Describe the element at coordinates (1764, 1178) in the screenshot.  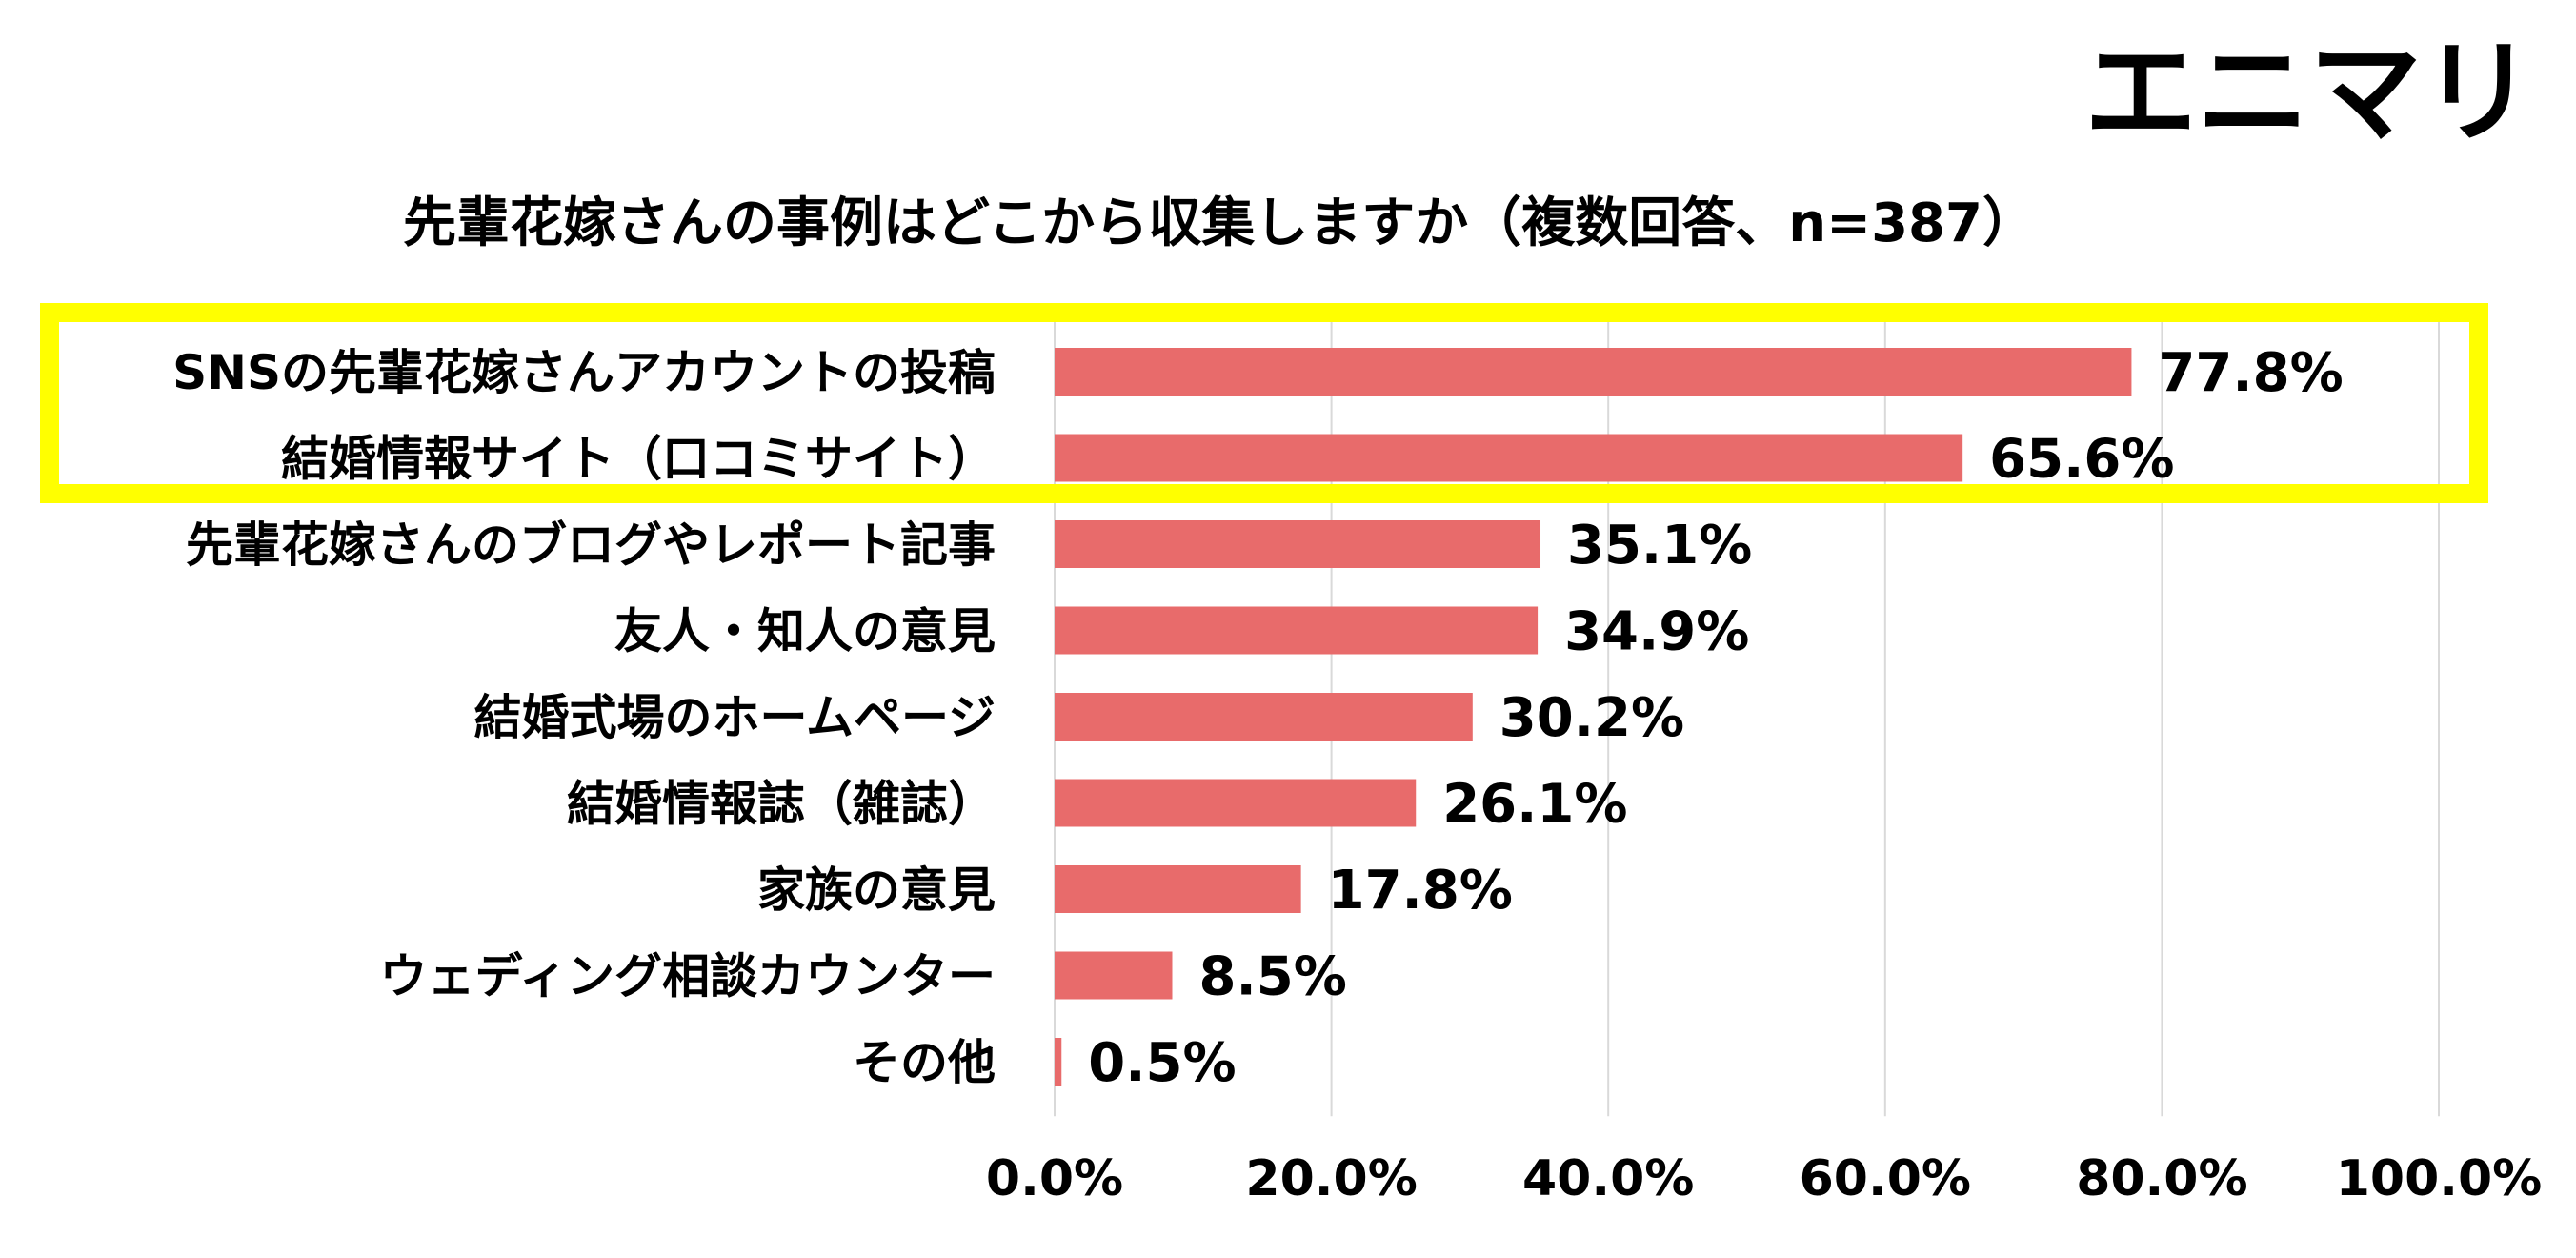
I see `x-axis-ticks: 0.0% 20.0% 40.0% 60.0% 80.0% 100.0%` at that location.